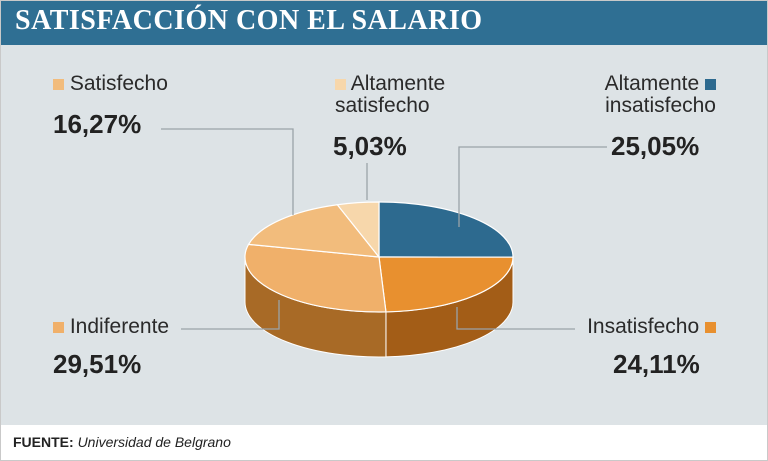 This screenshot has width=768, height=461. I want to click on legend-altamente-insatisfecho: Altamente insatisfecho, so click(651, 95).